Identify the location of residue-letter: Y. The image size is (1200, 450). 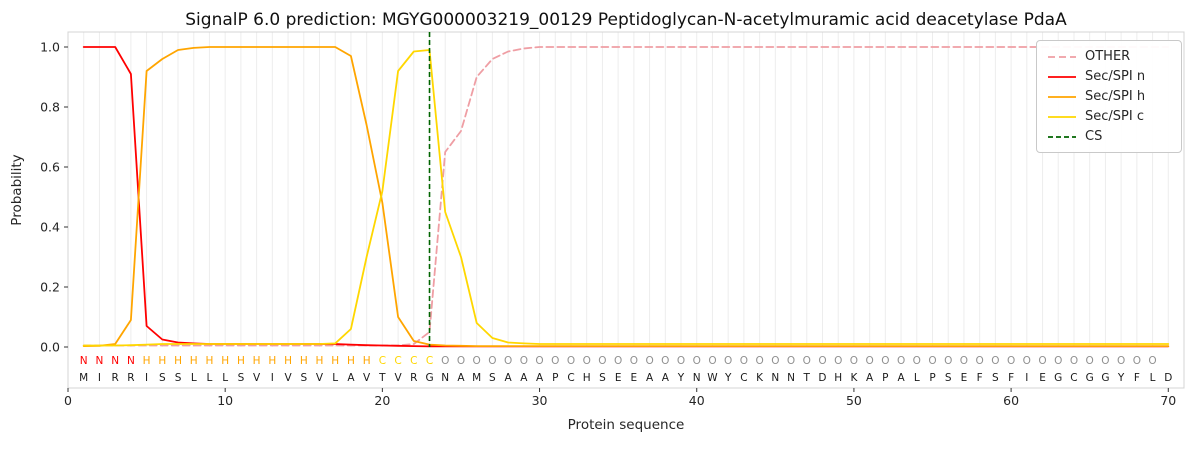
(681, 378).